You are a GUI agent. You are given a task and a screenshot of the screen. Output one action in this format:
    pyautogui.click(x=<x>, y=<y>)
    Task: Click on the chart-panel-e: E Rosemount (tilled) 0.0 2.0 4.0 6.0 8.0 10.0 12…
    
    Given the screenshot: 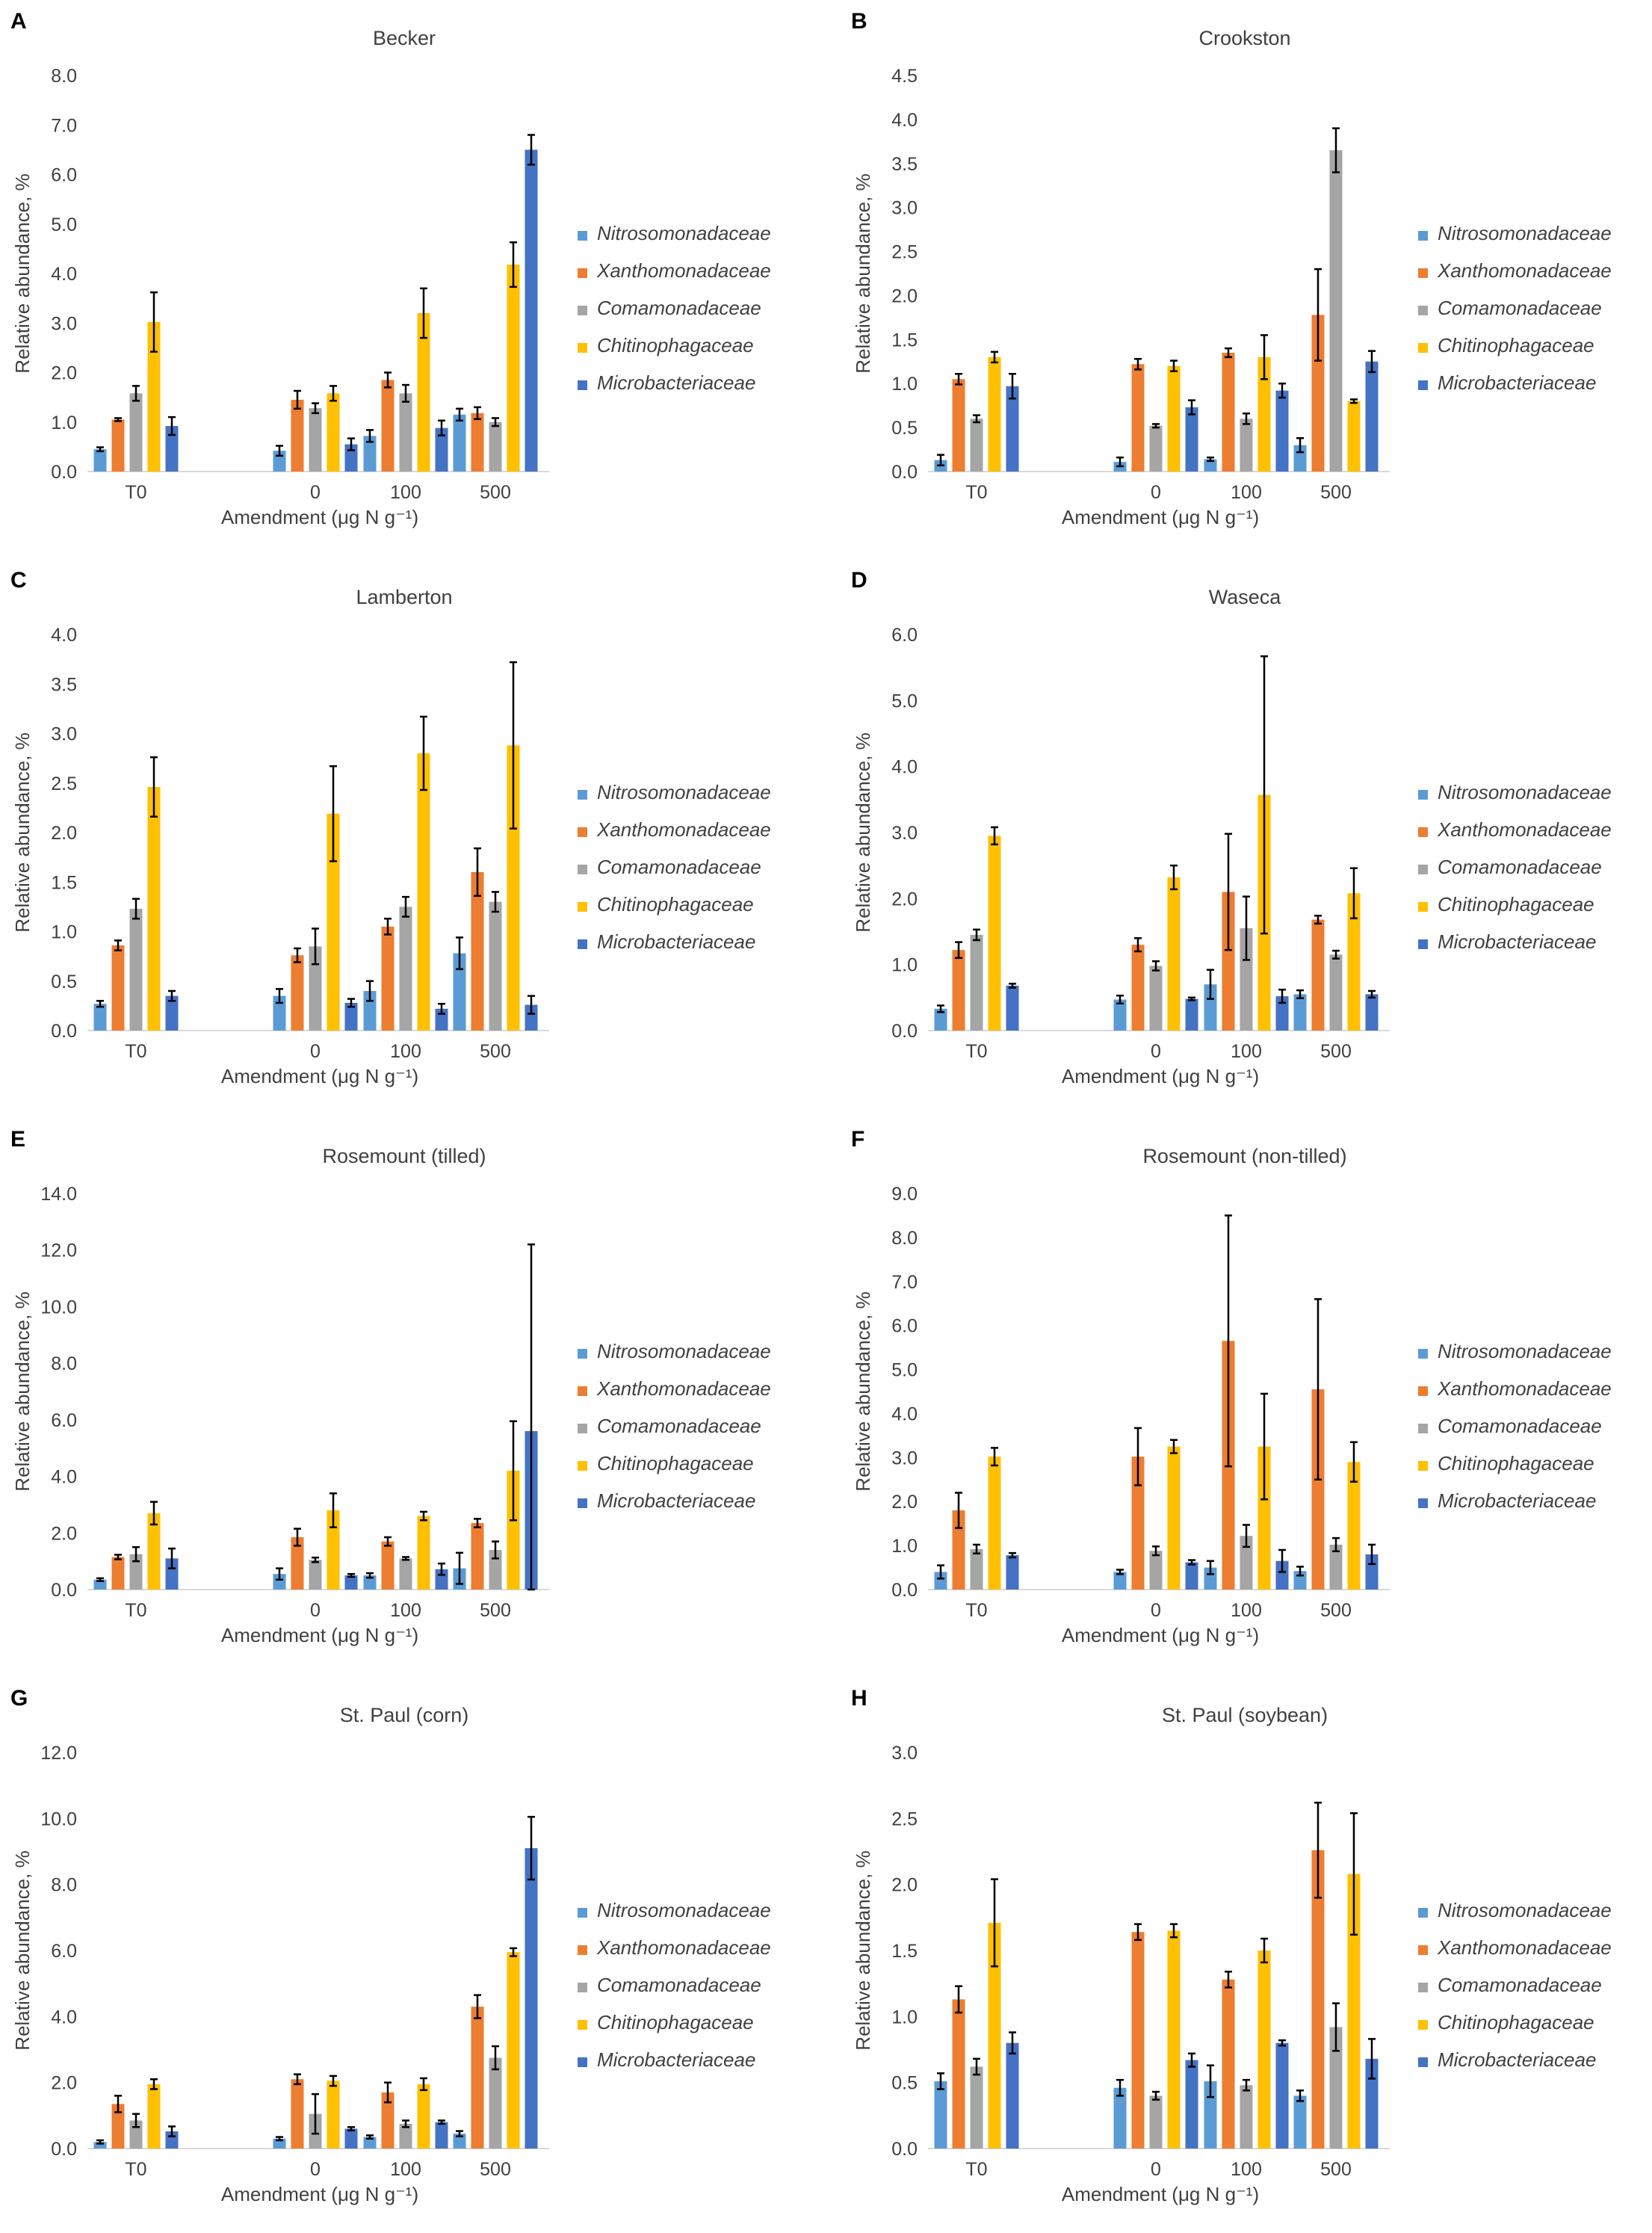 What is the action you would take?
    pyautogui.click(x=390, y=1386)
    